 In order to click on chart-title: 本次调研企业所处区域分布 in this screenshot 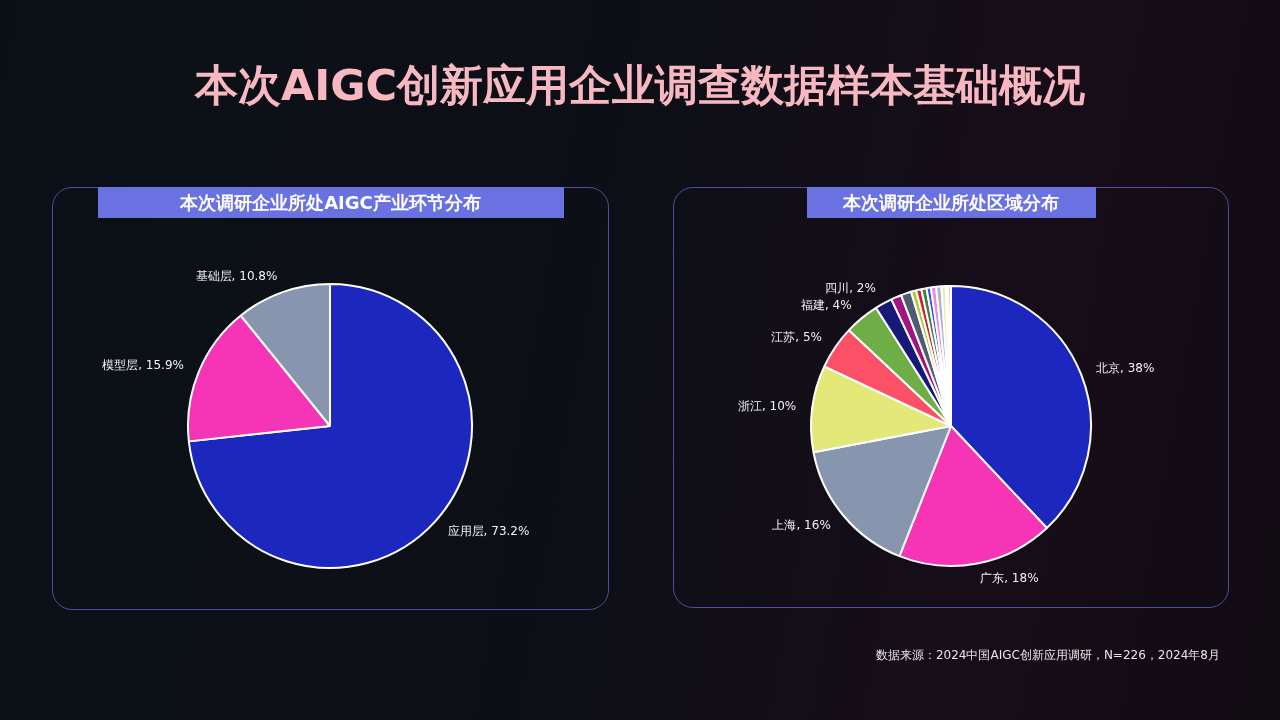, I will do `click(951, 202)`.